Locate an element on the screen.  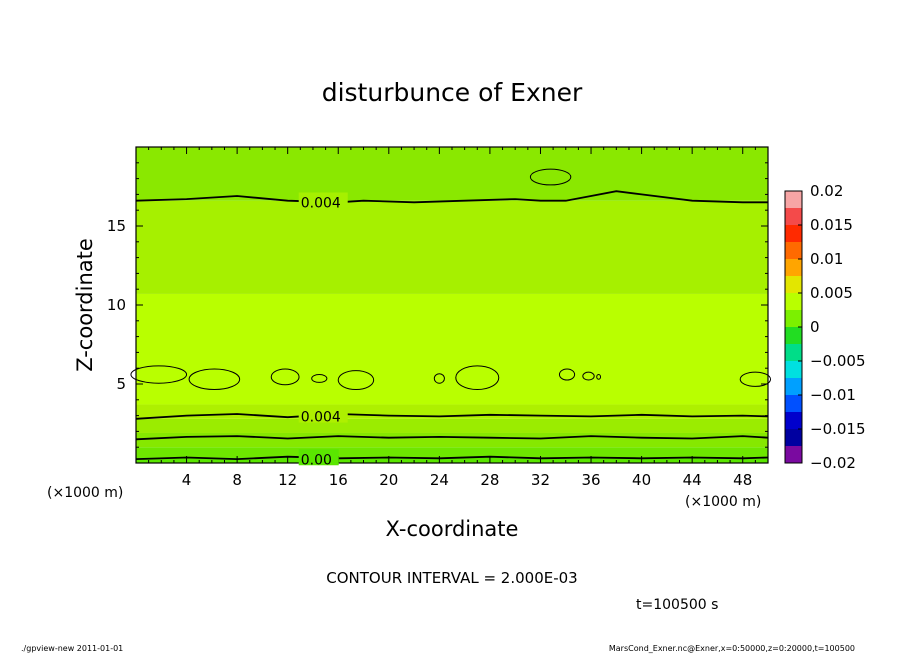
colorbar-tick-label: −0.005 is located at coordinates (838, 361).